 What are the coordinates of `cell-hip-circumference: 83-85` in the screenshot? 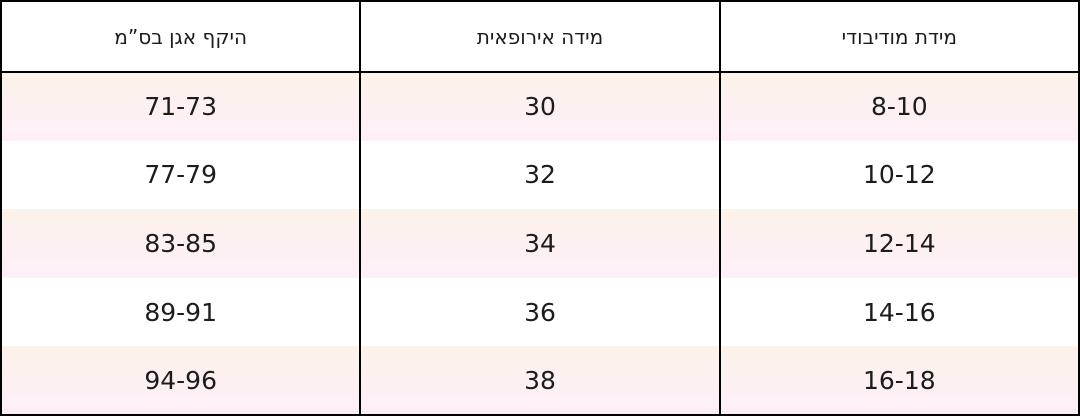 It's located at (181, 243).